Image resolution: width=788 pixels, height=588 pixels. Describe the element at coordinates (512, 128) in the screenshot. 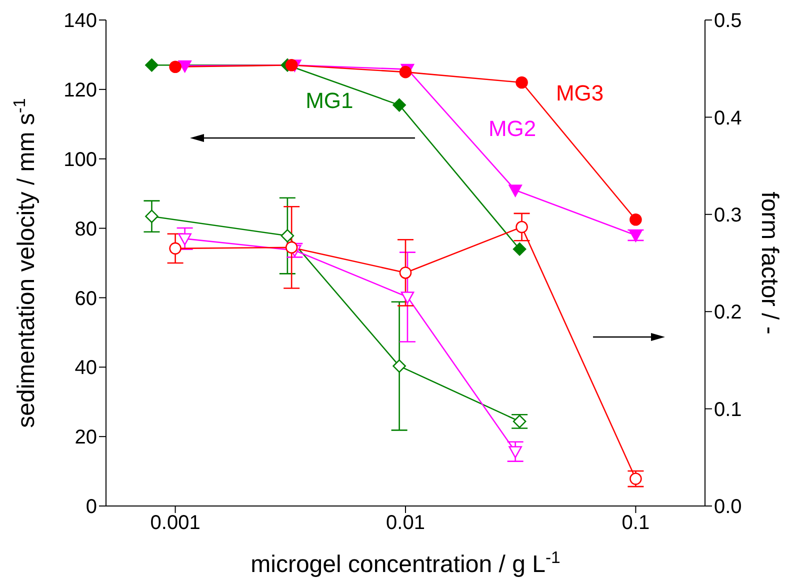

I see `series-label: MG2` at that location.